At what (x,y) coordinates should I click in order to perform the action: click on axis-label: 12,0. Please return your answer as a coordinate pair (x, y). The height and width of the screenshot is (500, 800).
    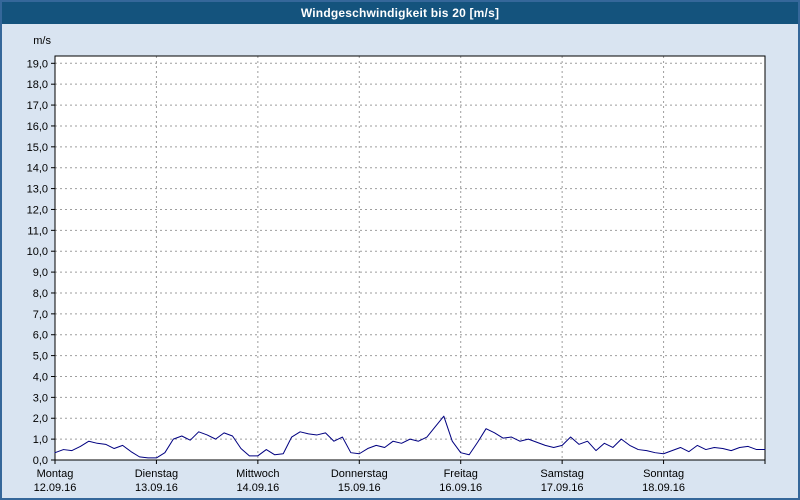
    Looking at the image, I should click on (37, 210).